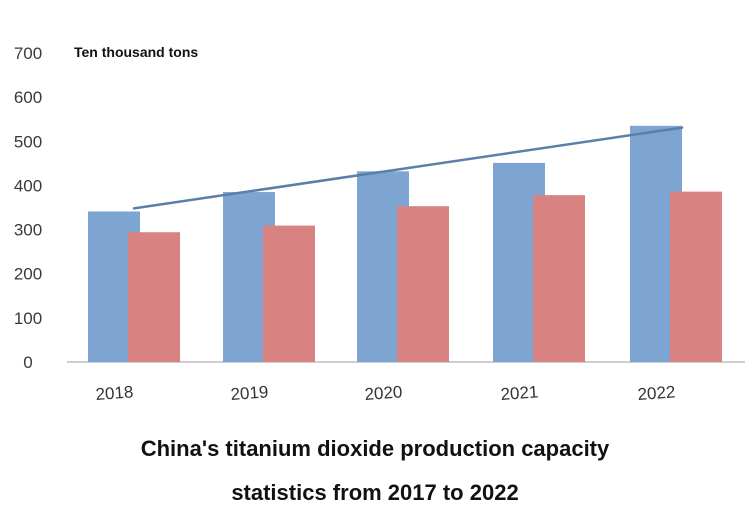 The image size is (750, 517). I want to click on y-tick-label: 100, so click(28, 318).